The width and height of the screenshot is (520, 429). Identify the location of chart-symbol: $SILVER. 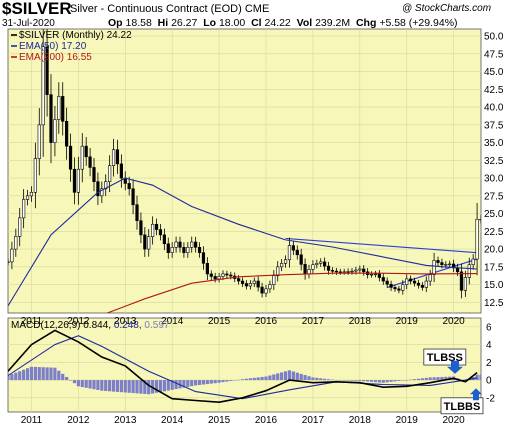
(37, 9).